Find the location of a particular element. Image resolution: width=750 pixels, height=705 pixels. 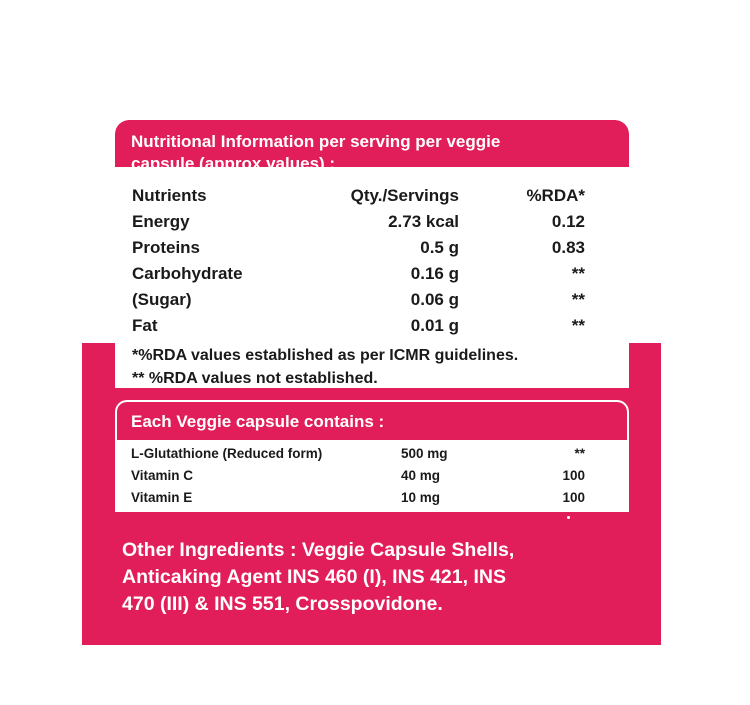

capsule-item-name: Vitamin C is located at coordinates (162, 475).